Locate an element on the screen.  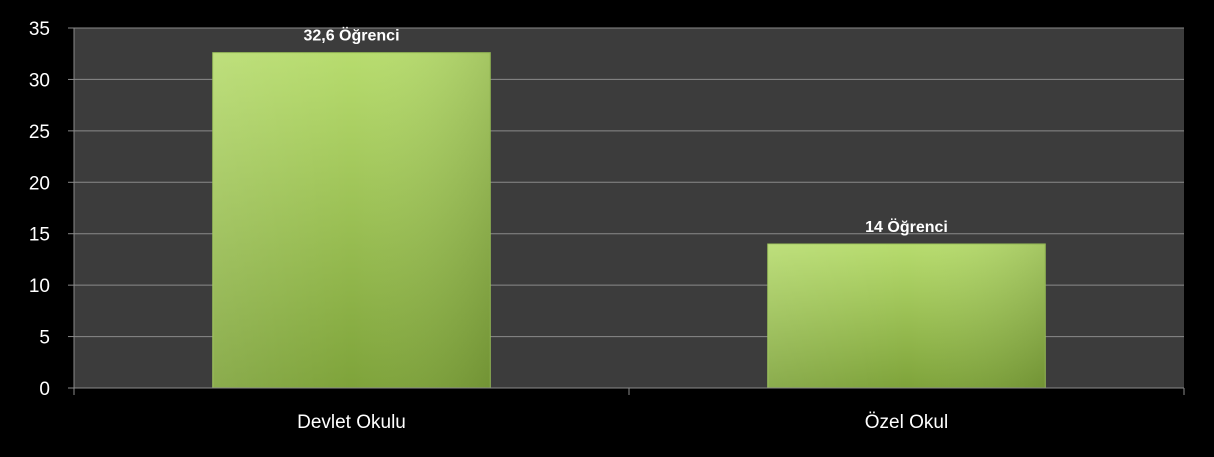
data-label: 32,6 Öğrenci is located at coordinates (351, 35).